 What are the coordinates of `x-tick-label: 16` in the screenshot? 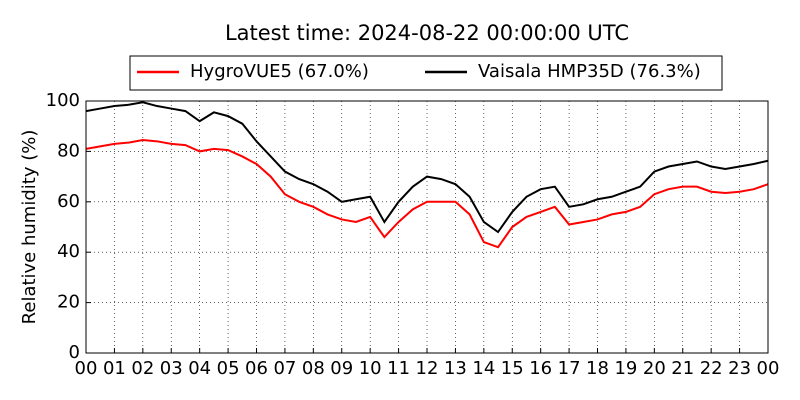 It's located at (540, 368).